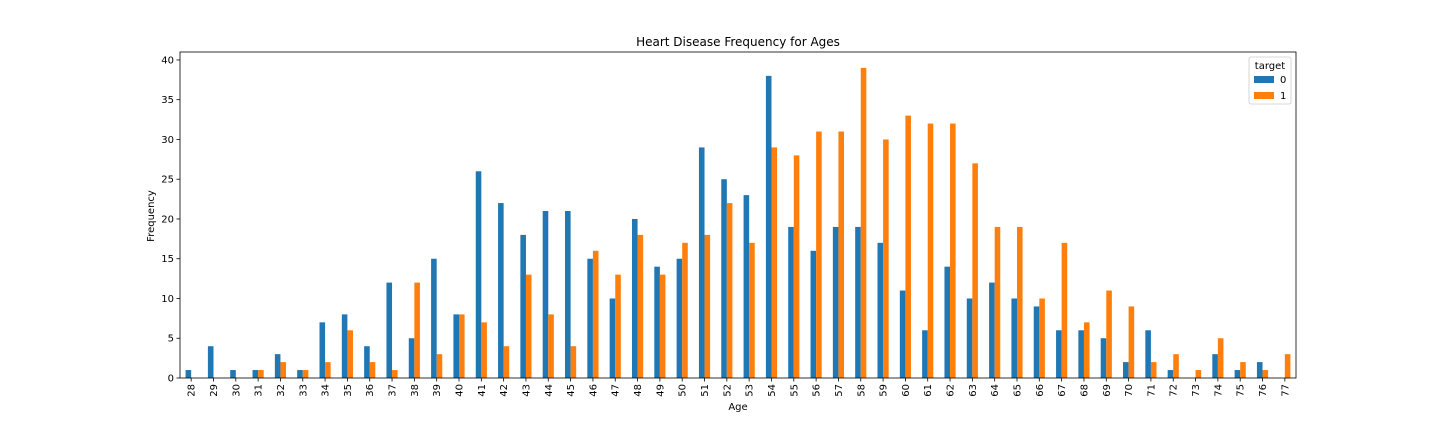  Describe the element at coordinates (214, 390) in the screenshot. I see `x-tick-label: 29` at that location.